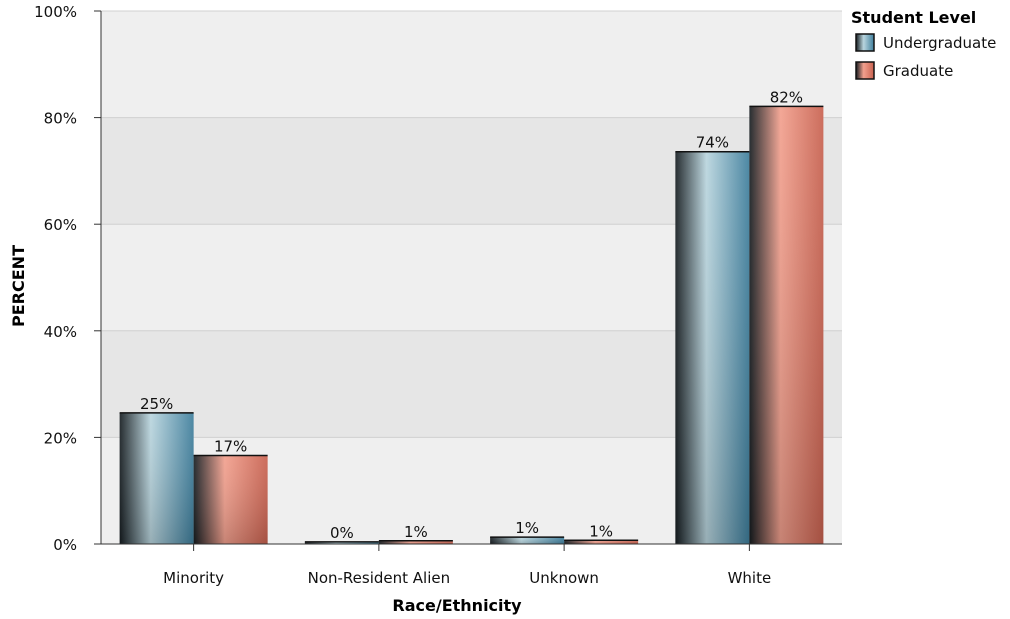 This screenshot has height=619, width=1010. I want to click on x-tick-labels: Minority Non-Resident Alien Unknown White, so click(467, 578).